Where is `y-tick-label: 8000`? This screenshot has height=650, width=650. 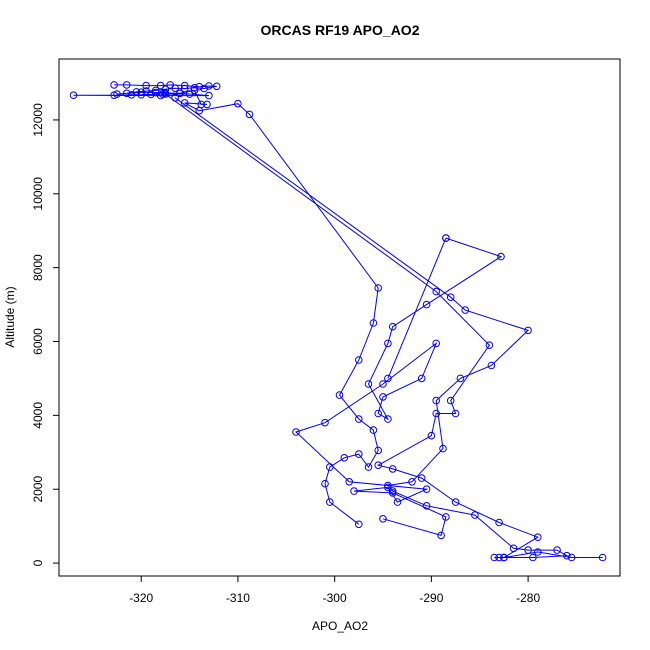 y-tick-label: 8000 is located at coordinates (38, 267).